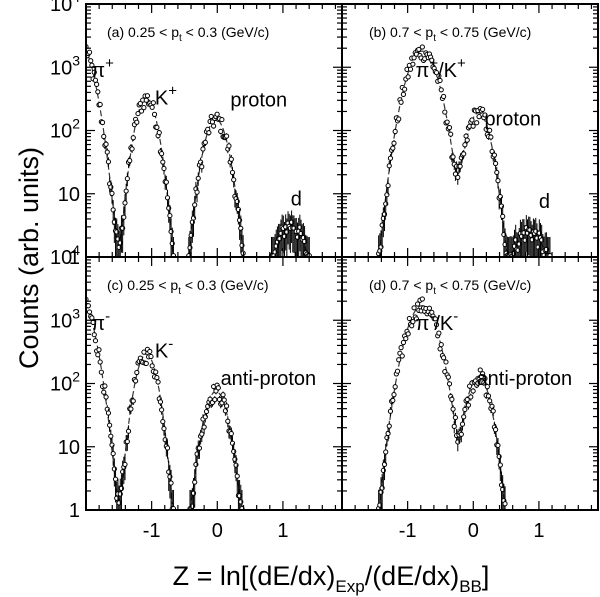 The height and width of the screenshot is (597, 600). I want to click on x-axis-title-mid: /(dE/dx), so click(412, 576).